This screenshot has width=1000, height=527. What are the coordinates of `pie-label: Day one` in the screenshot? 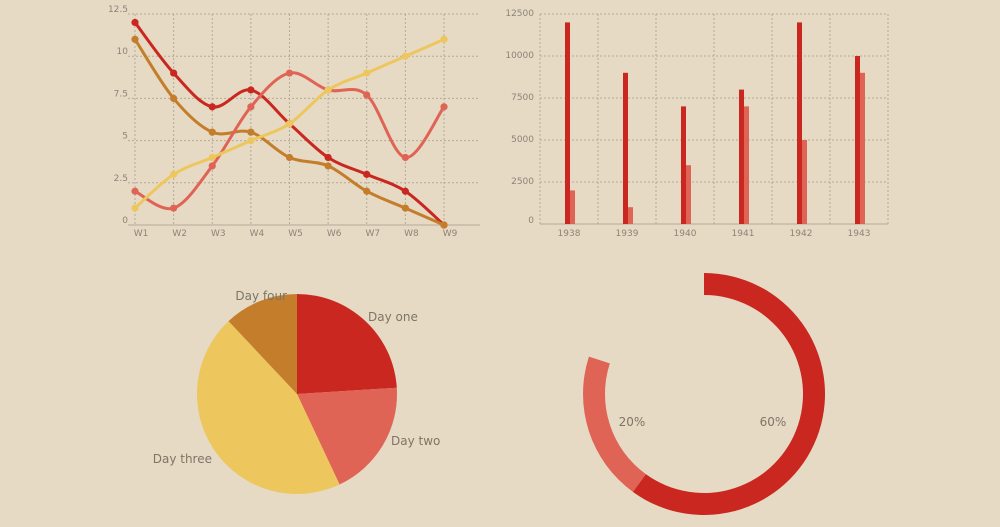 It's located at (393, 317).